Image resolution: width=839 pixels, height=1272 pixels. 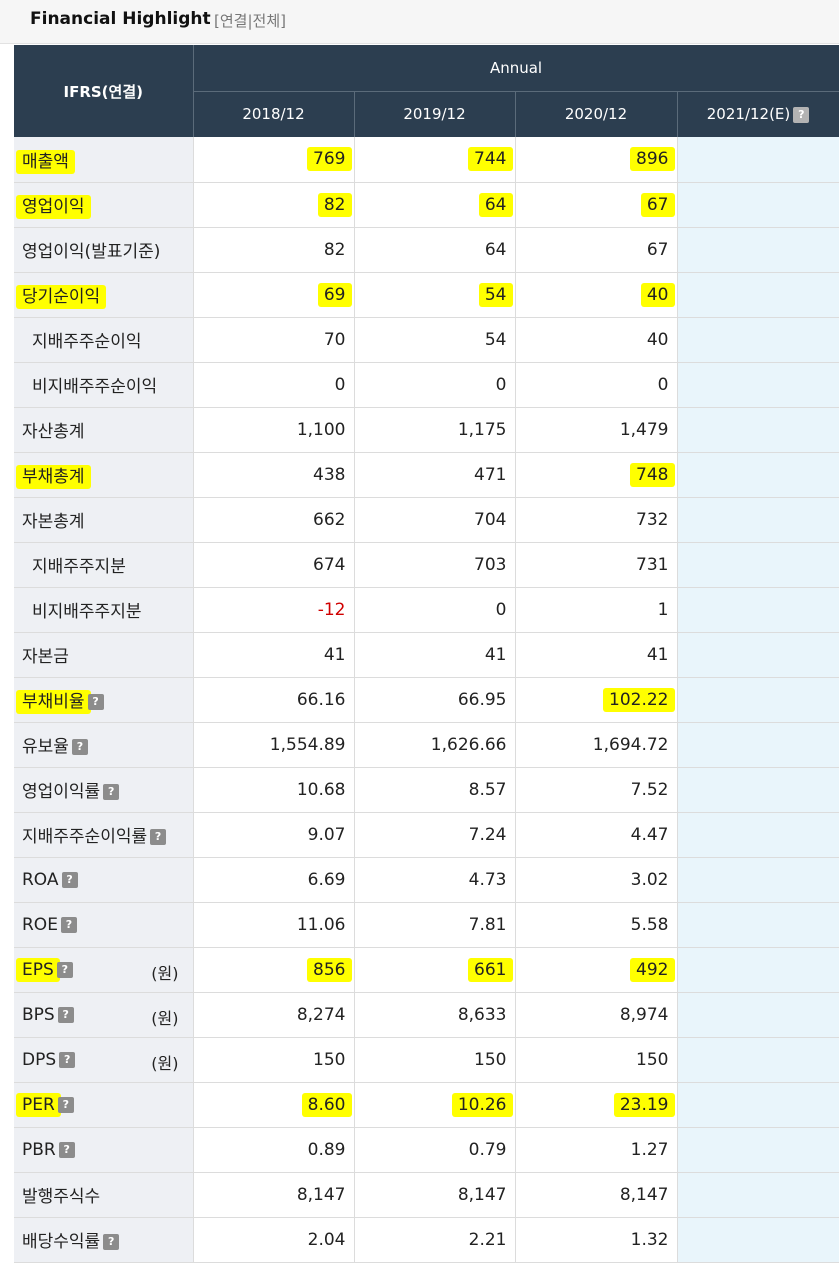 What do you see at coordinates (274, 610) in the screenshot?
I see `value-cell: -12` at bounding box center [274, 610].